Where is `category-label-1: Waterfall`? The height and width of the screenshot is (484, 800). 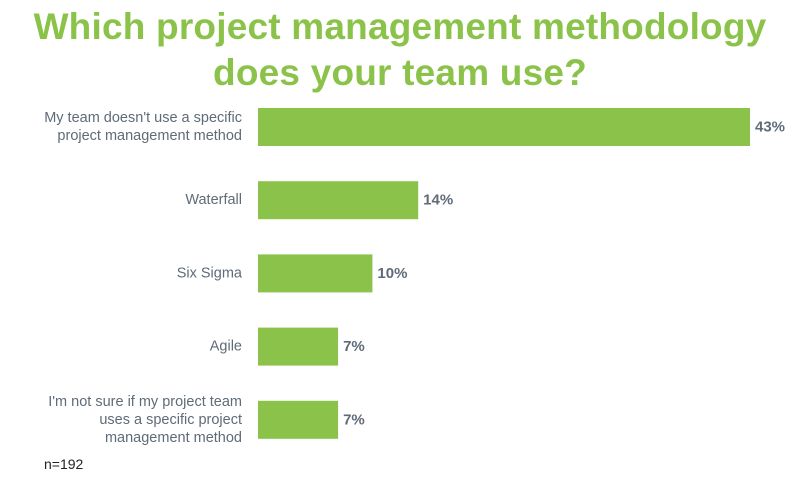 category-label-1: Waterfall is located at coordinates (213, 200).